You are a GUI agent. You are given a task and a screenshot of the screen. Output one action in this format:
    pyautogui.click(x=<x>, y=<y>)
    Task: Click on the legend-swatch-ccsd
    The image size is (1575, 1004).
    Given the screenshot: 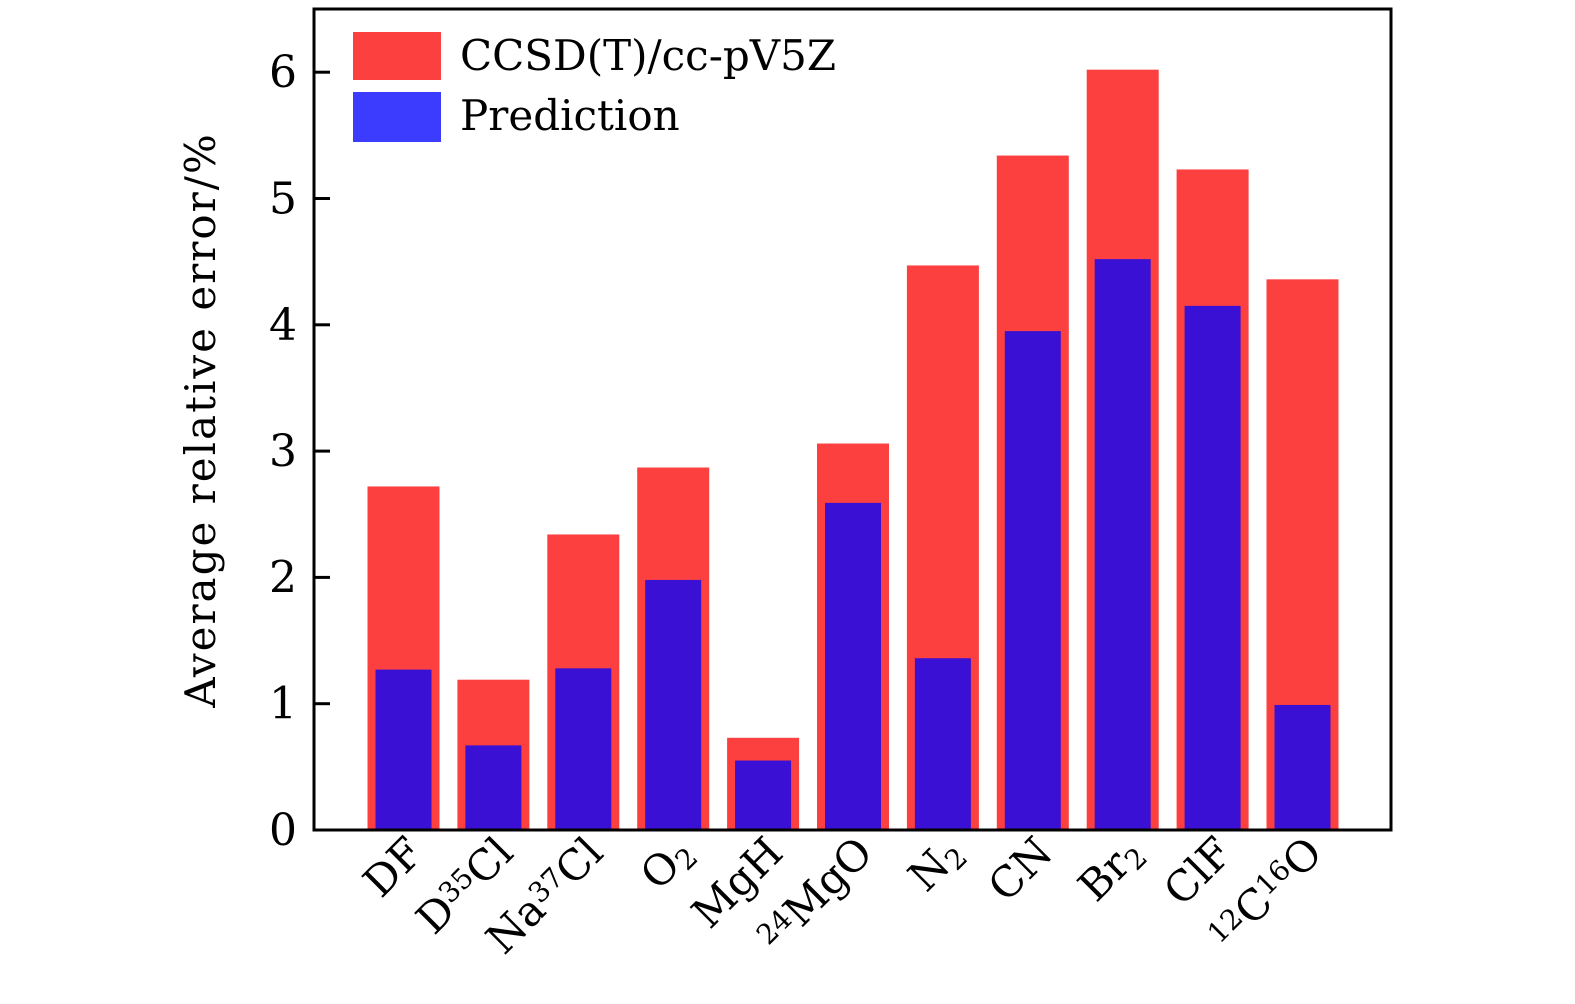 What is the action you would take?
    pyautogui.click(x=397, y=56)
    